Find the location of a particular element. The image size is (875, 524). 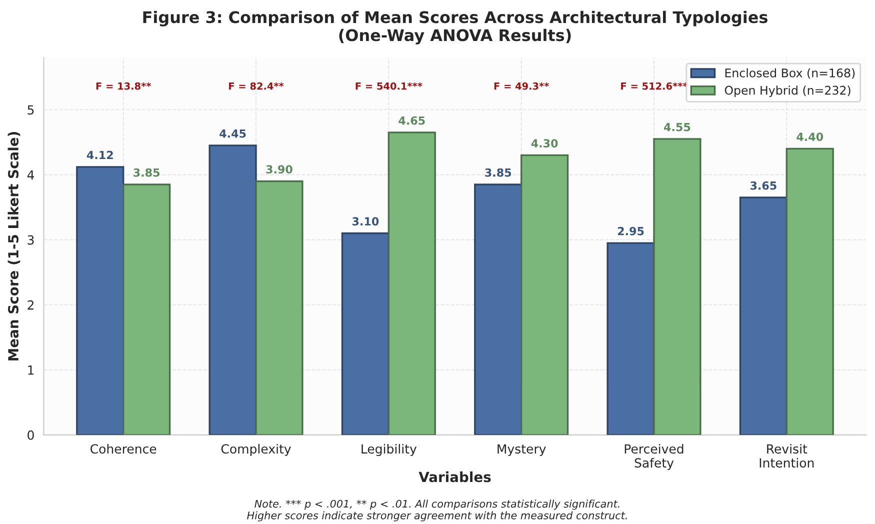

data-label: 4.45 is located at coordinates (233, 133).